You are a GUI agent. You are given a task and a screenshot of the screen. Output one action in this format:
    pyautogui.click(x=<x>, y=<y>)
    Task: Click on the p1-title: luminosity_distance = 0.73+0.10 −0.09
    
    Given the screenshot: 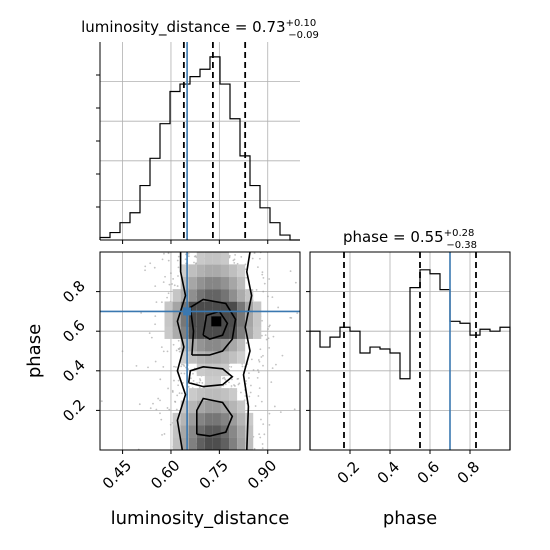 What is the action you would take?
    pyautogui.click(x=200, y=29)
    